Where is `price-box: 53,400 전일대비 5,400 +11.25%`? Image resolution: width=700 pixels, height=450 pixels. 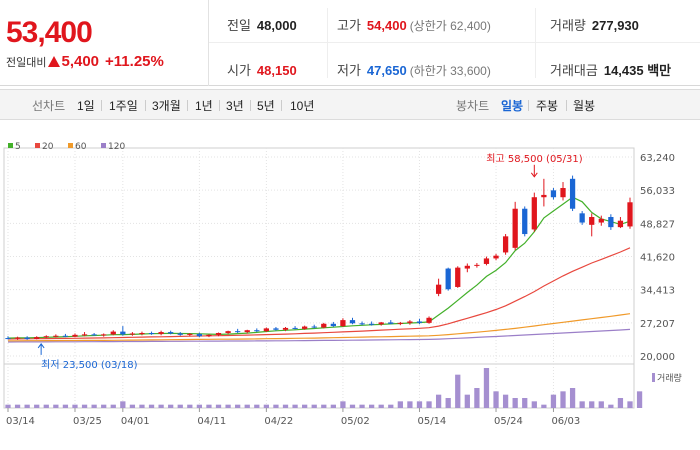
price-box: 53,400 전일대비 5,400 +11.25% is located at coordinates (104, 43).